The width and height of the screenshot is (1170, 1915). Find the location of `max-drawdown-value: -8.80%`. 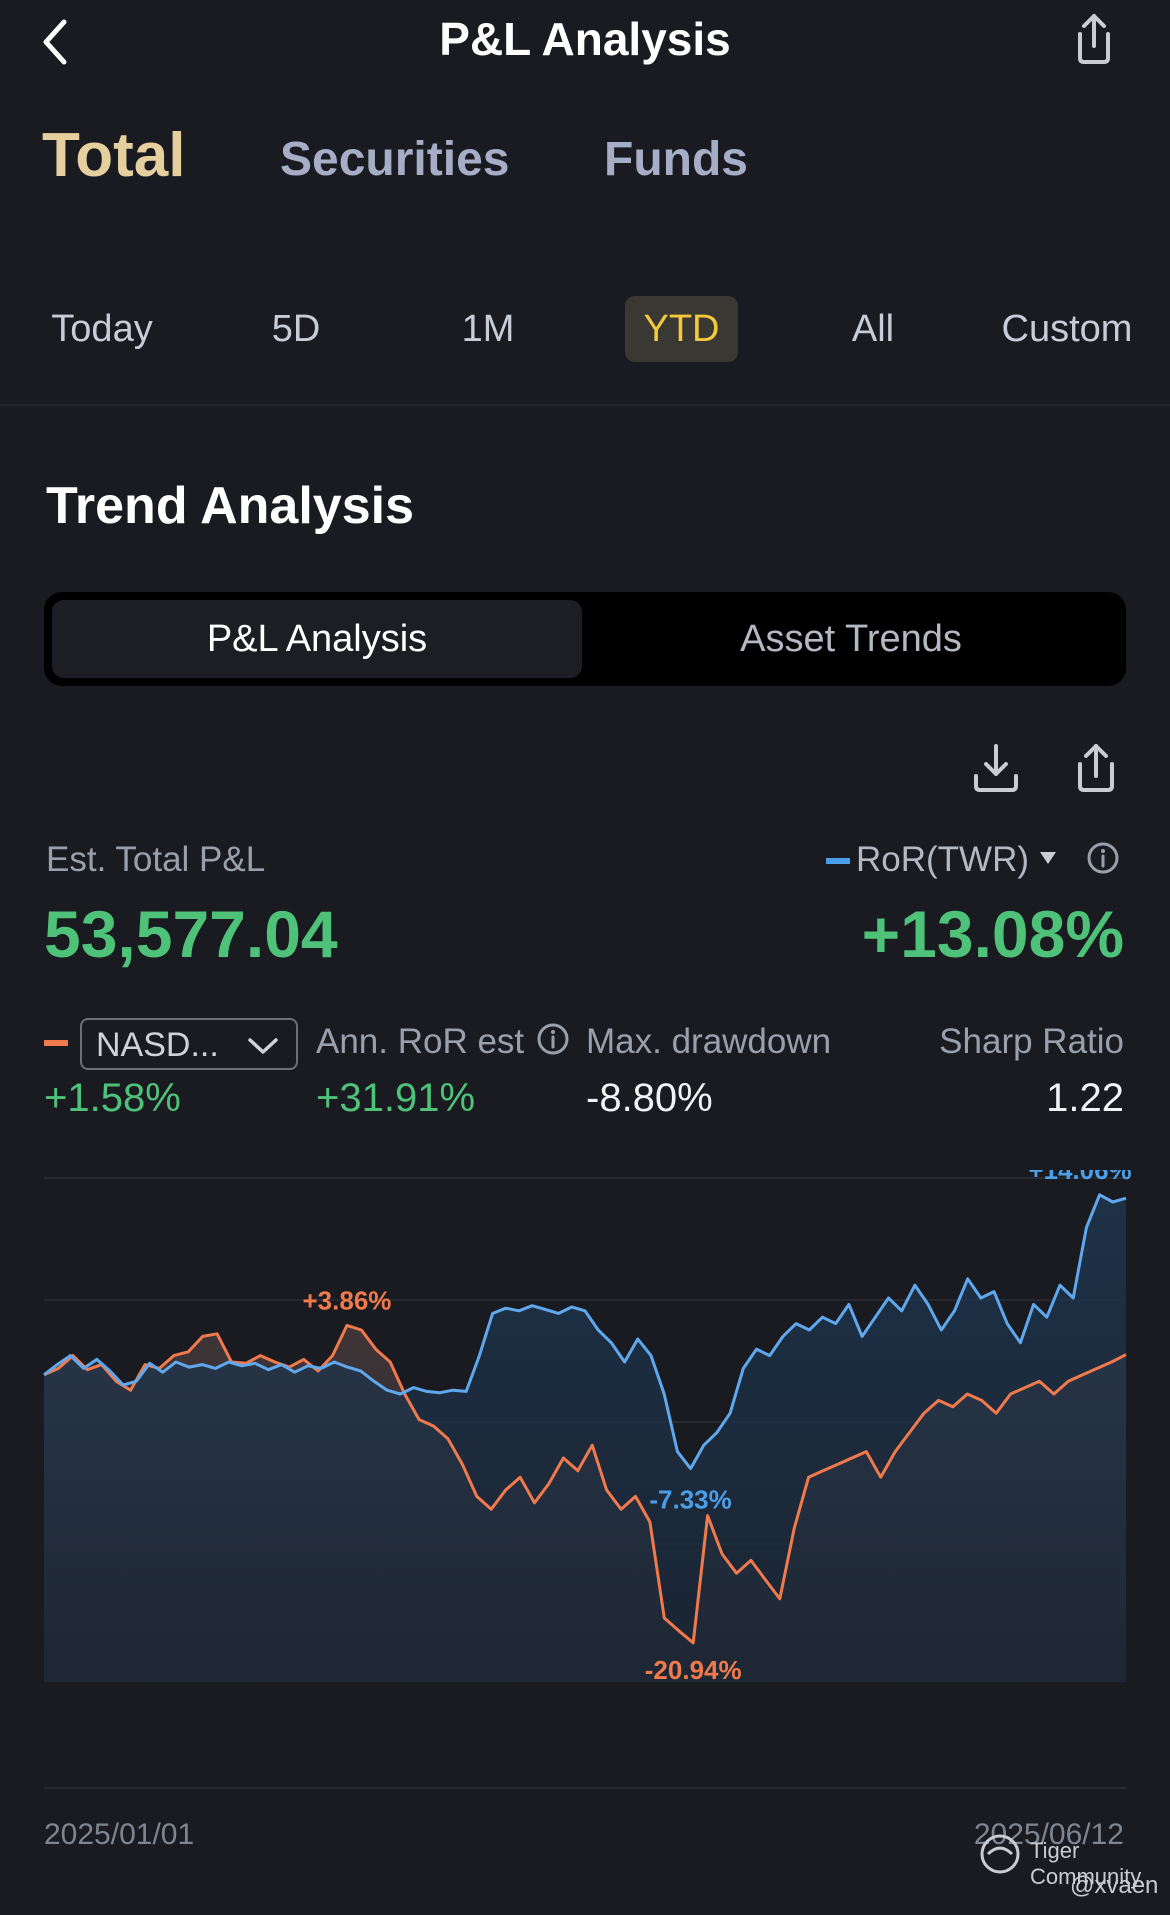

max-drawdown-value: -8.80% is located at coordinates (649, 1098).